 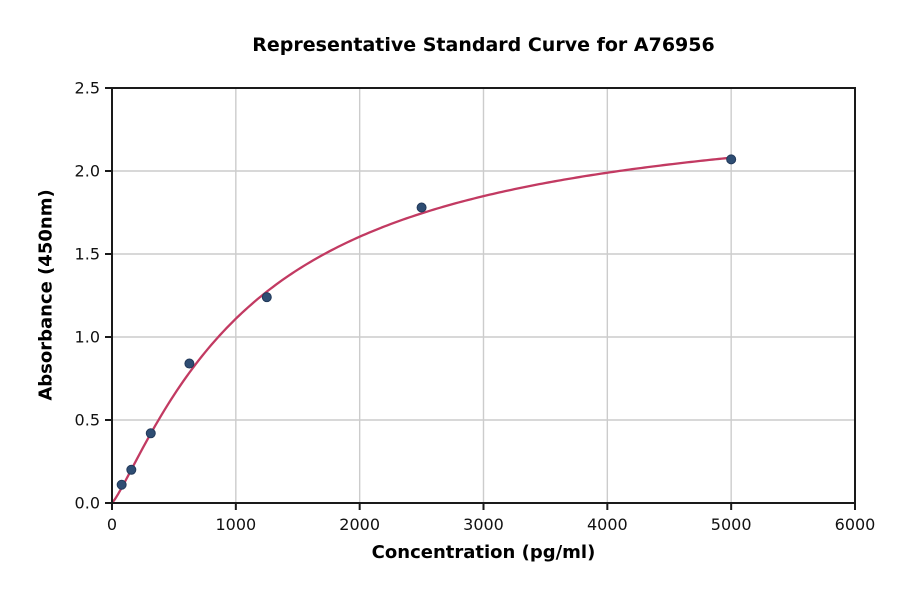 What do you see at coordinates (87, 503) in the screenshot?
I see `y-tick-label: 0.0` at bounding box center [87, 503].